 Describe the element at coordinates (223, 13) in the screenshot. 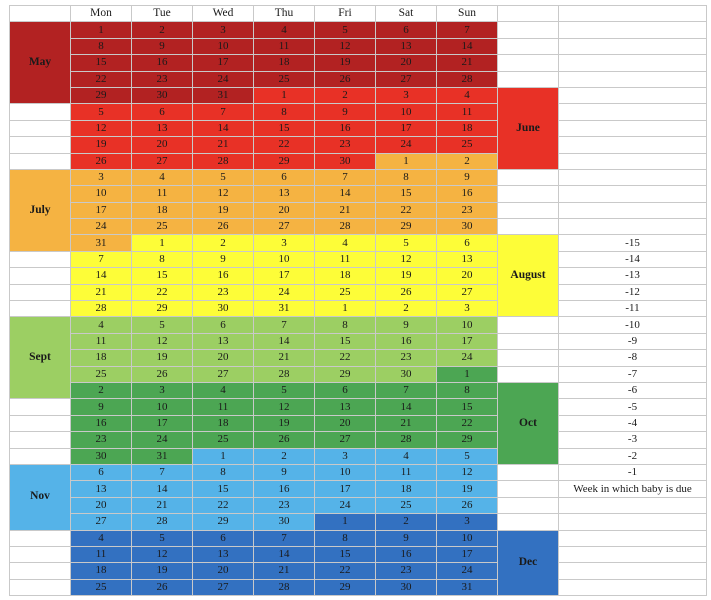

I see `day-header-wed: Wed` at that location.